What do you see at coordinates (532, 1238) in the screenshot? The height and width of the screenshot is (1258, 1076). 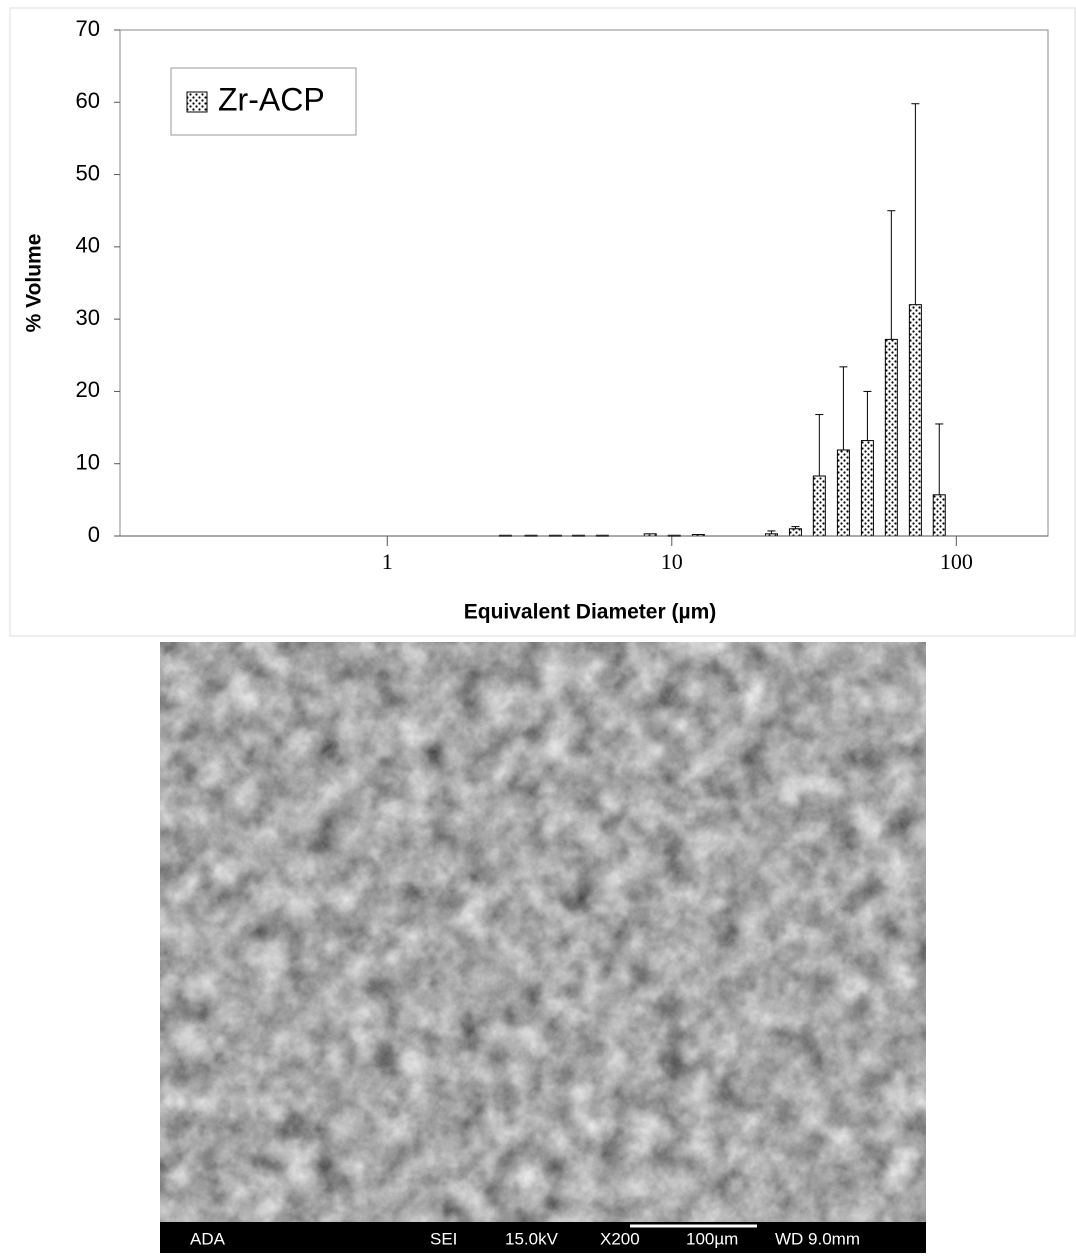 I see `sem-label: 15.0kV` at bounding box center [532, 1238].